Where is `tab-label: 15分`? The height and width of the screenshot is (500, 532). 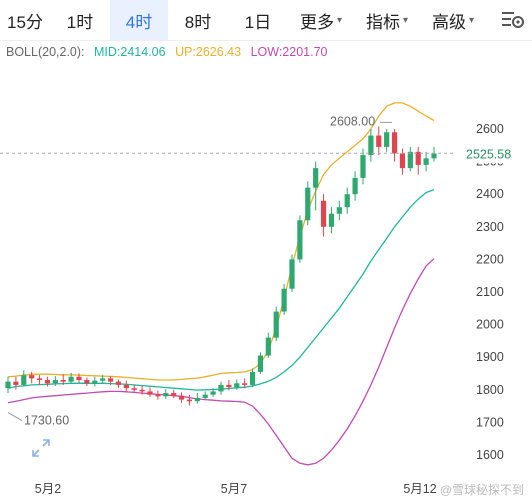 tab-label: 15分 is located at coordinates (25, 22).